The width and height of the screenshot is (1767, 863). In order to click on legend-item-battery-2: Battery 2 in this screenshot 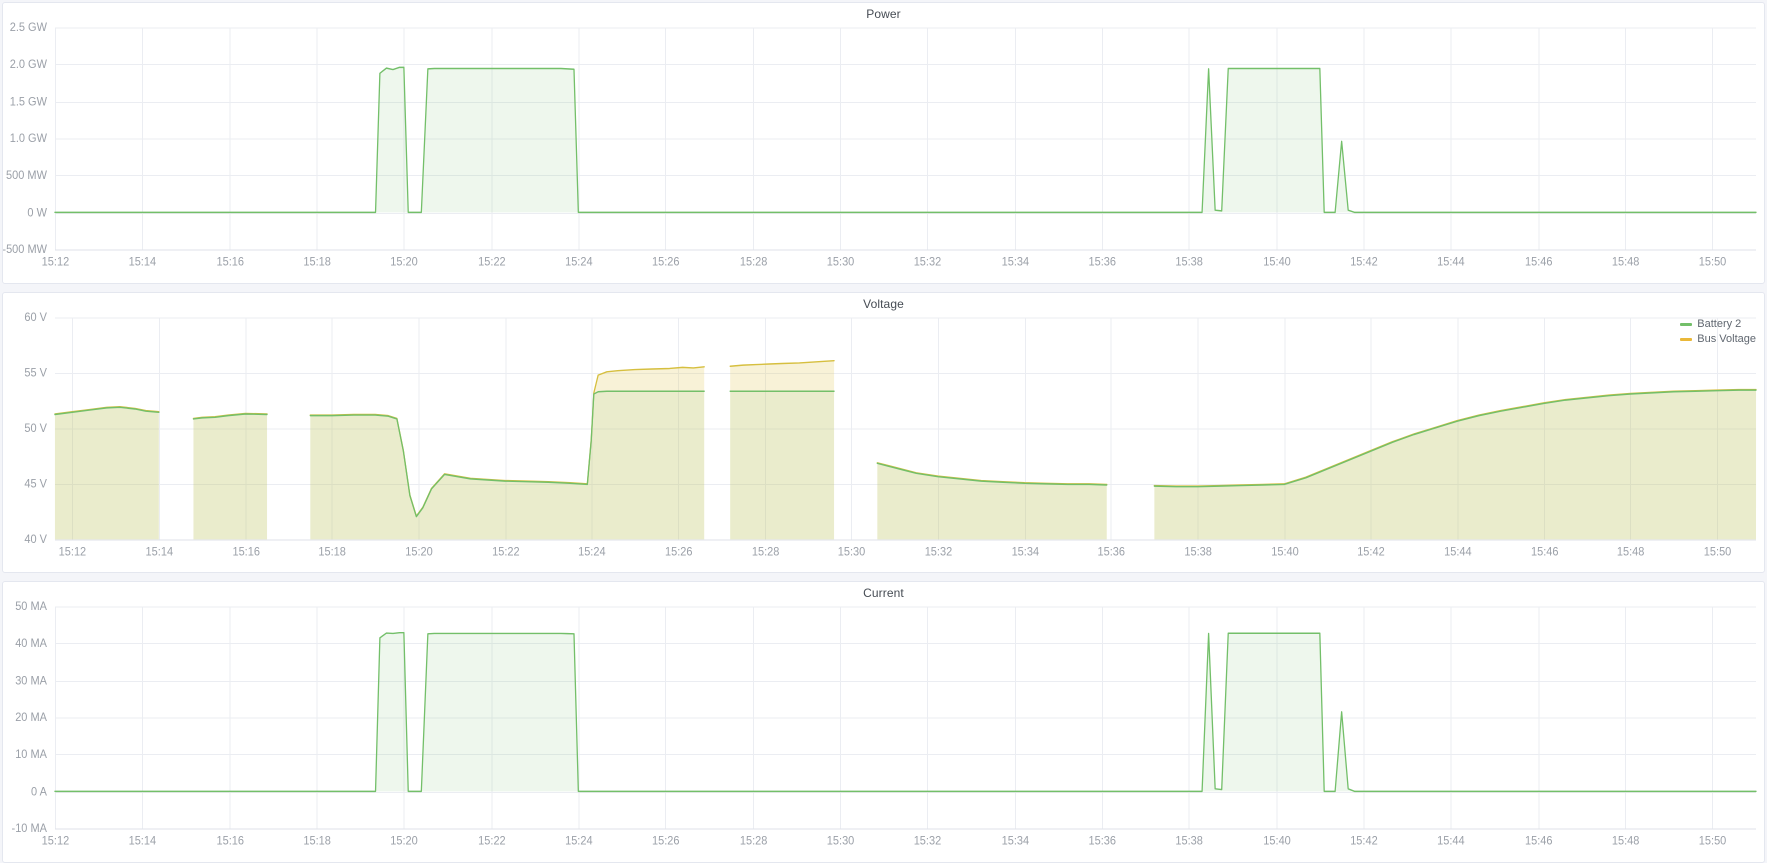, I will do `click(1718, 324)`.